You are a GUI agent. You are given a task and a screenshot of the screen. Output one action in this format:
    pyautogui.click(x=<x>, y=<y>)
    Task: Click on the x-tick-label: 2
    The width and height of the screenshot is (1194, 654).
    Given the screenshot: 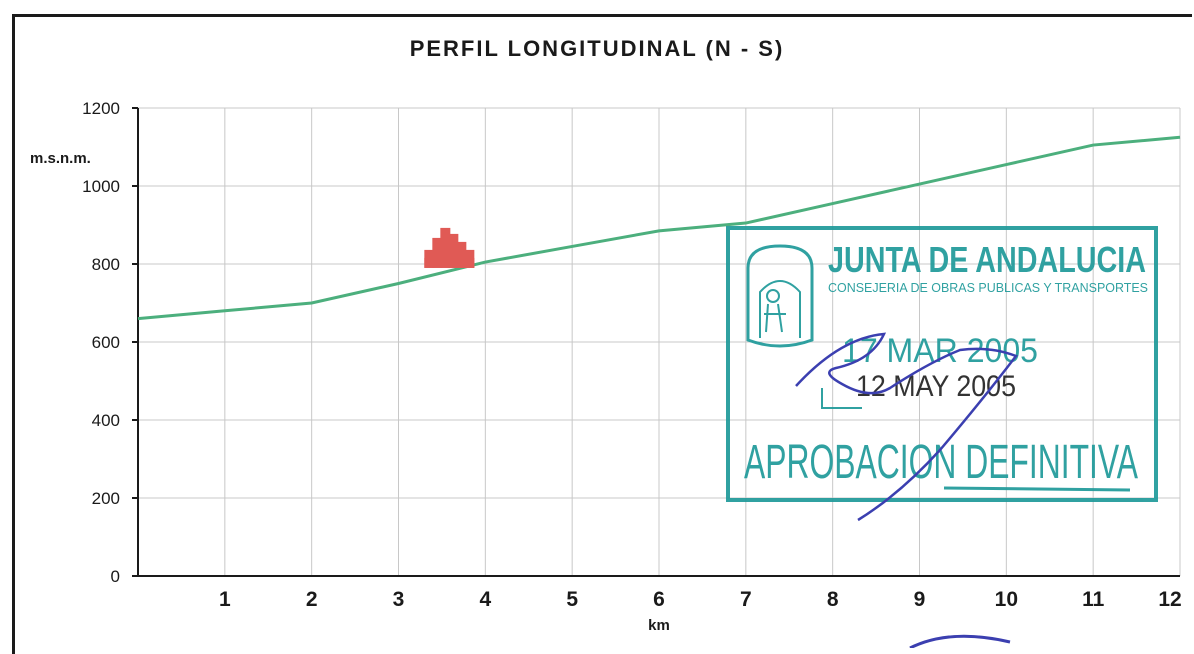 What is the action you would take?
    pyautogui.click(x=312, y=599)
    